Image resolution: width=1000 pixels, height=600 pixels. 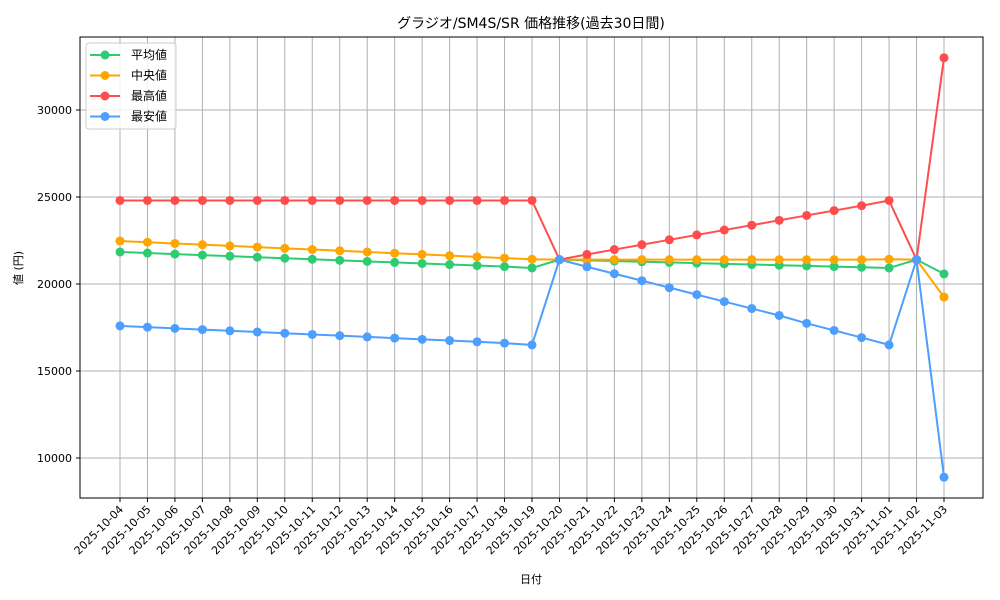 I want to click on y-axis-label: 値 (円), so click(x=18, y=268).